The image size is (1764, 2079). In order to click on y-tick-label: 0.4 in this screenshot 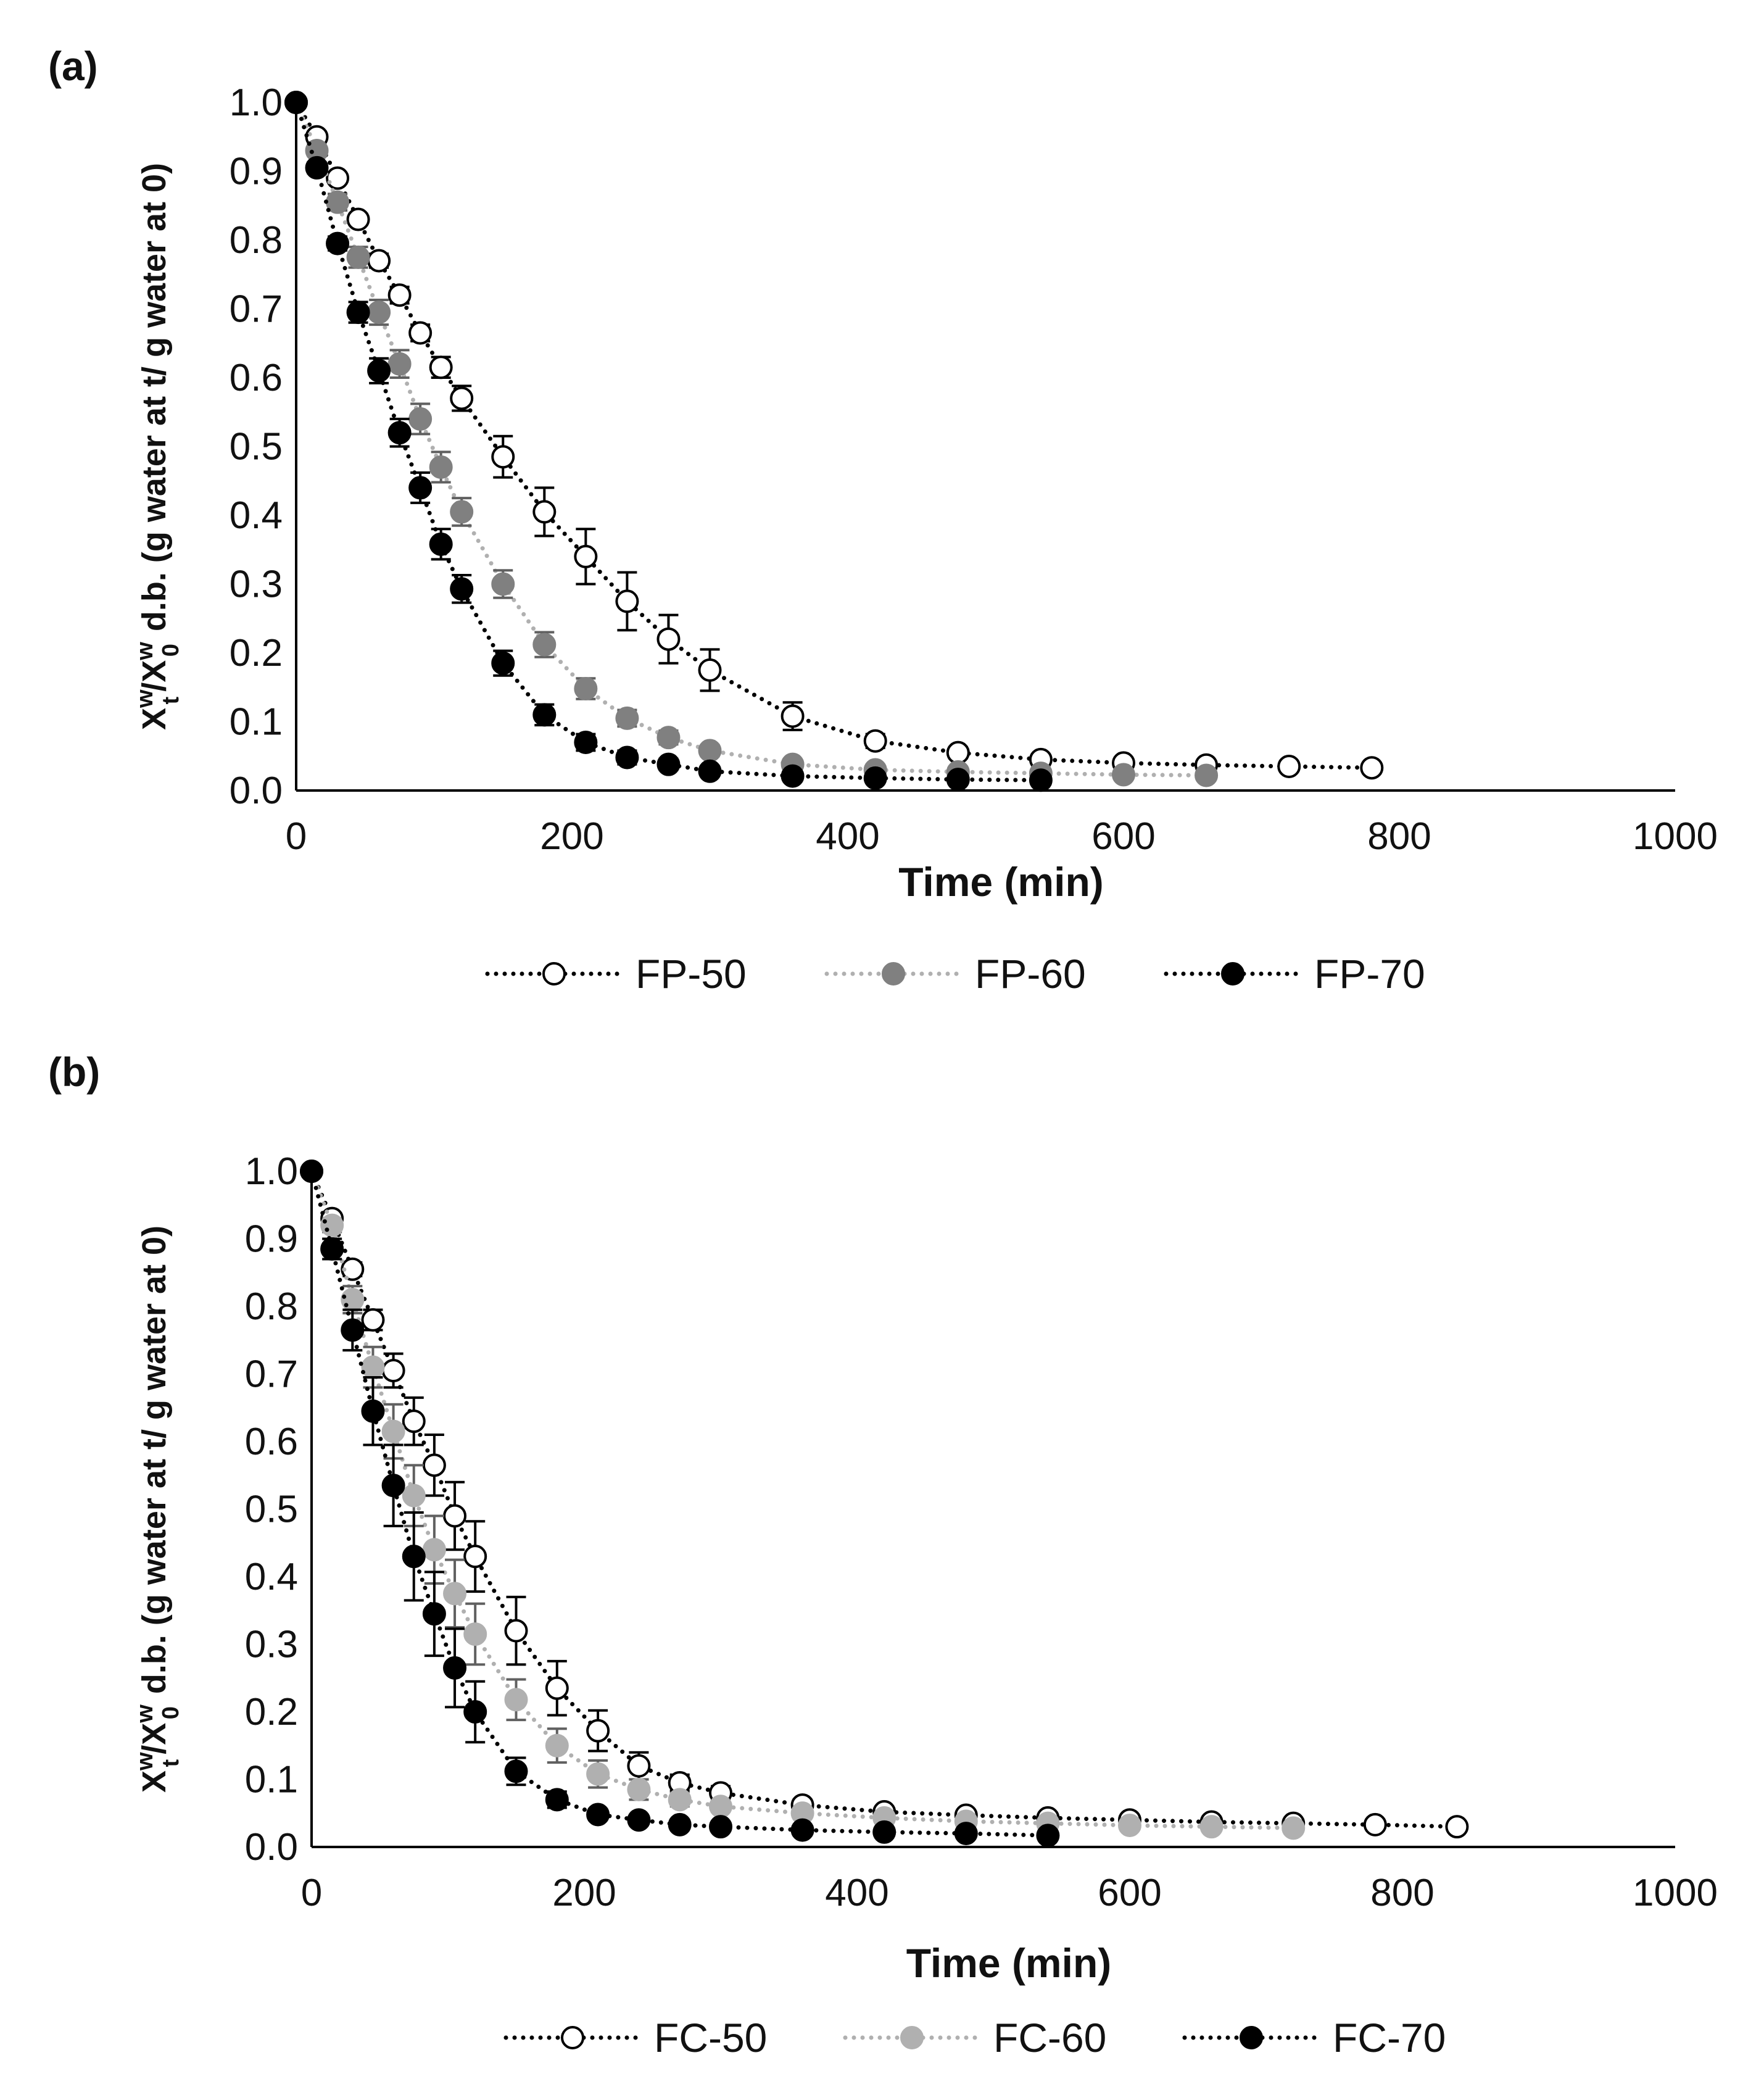, I will do `click(271, 1577)`.